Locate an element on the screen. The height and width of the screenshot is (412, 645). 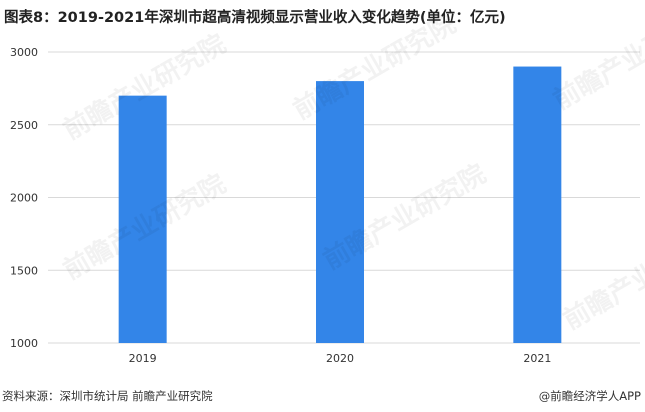
x-tick-label: 2019 is located at coordinates (143, 358).